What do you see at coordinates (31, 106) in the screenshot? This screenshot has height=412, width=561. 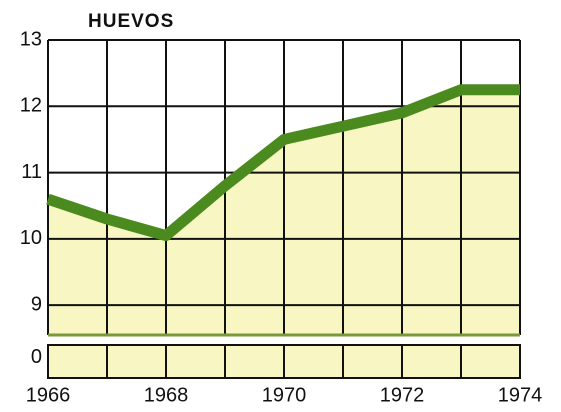 I see `y-tick-label: 12` at bounding box center [31, 106].